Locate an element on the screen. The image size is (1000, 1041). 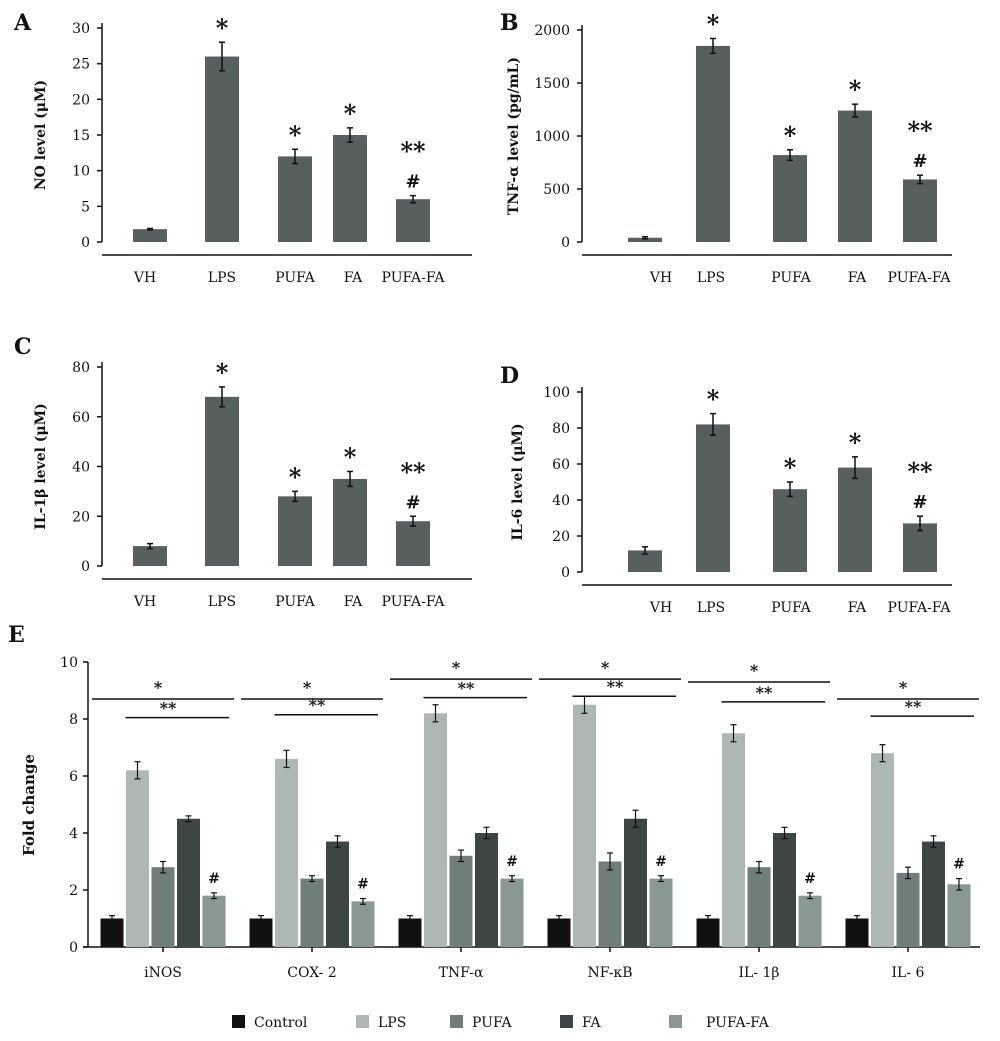
legend-item-Control: Control is located at coordinates (270, 1023).